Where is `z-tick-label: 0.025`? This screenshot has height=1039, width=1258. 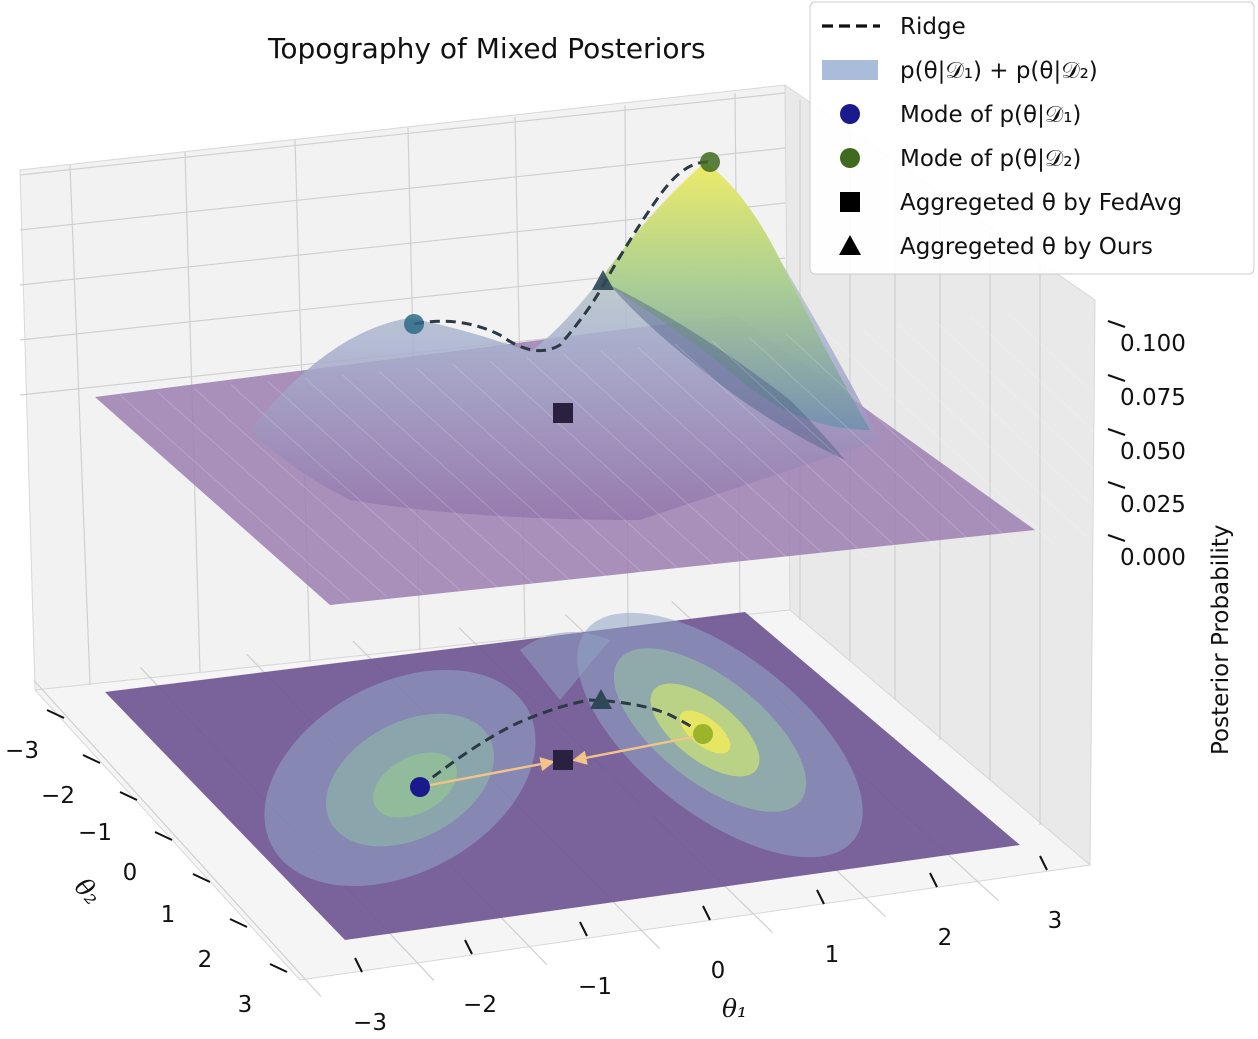
z-tick-label: 0.025 is located at coordinates (1153, 505).